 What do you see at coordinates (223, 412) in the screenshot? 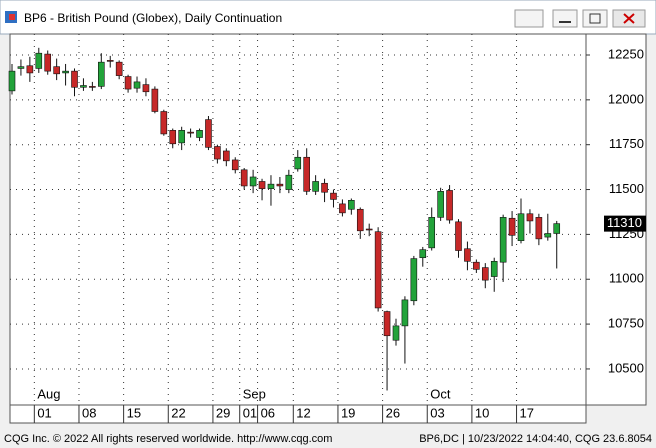
I see `x-tick-label: 29` at bounding box center [223, 412].